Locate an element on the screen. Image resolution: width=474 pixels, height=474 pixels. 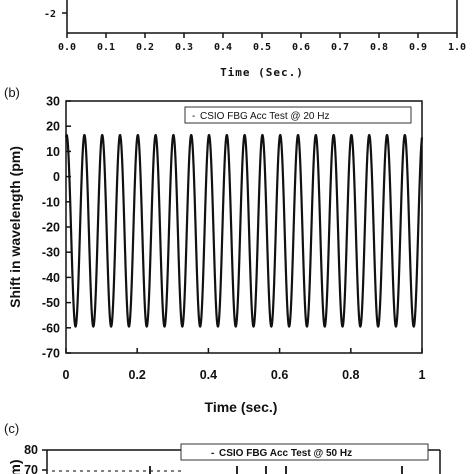
panel-c-y-tick-label-80: 80 is located at coordinates (31, 450).